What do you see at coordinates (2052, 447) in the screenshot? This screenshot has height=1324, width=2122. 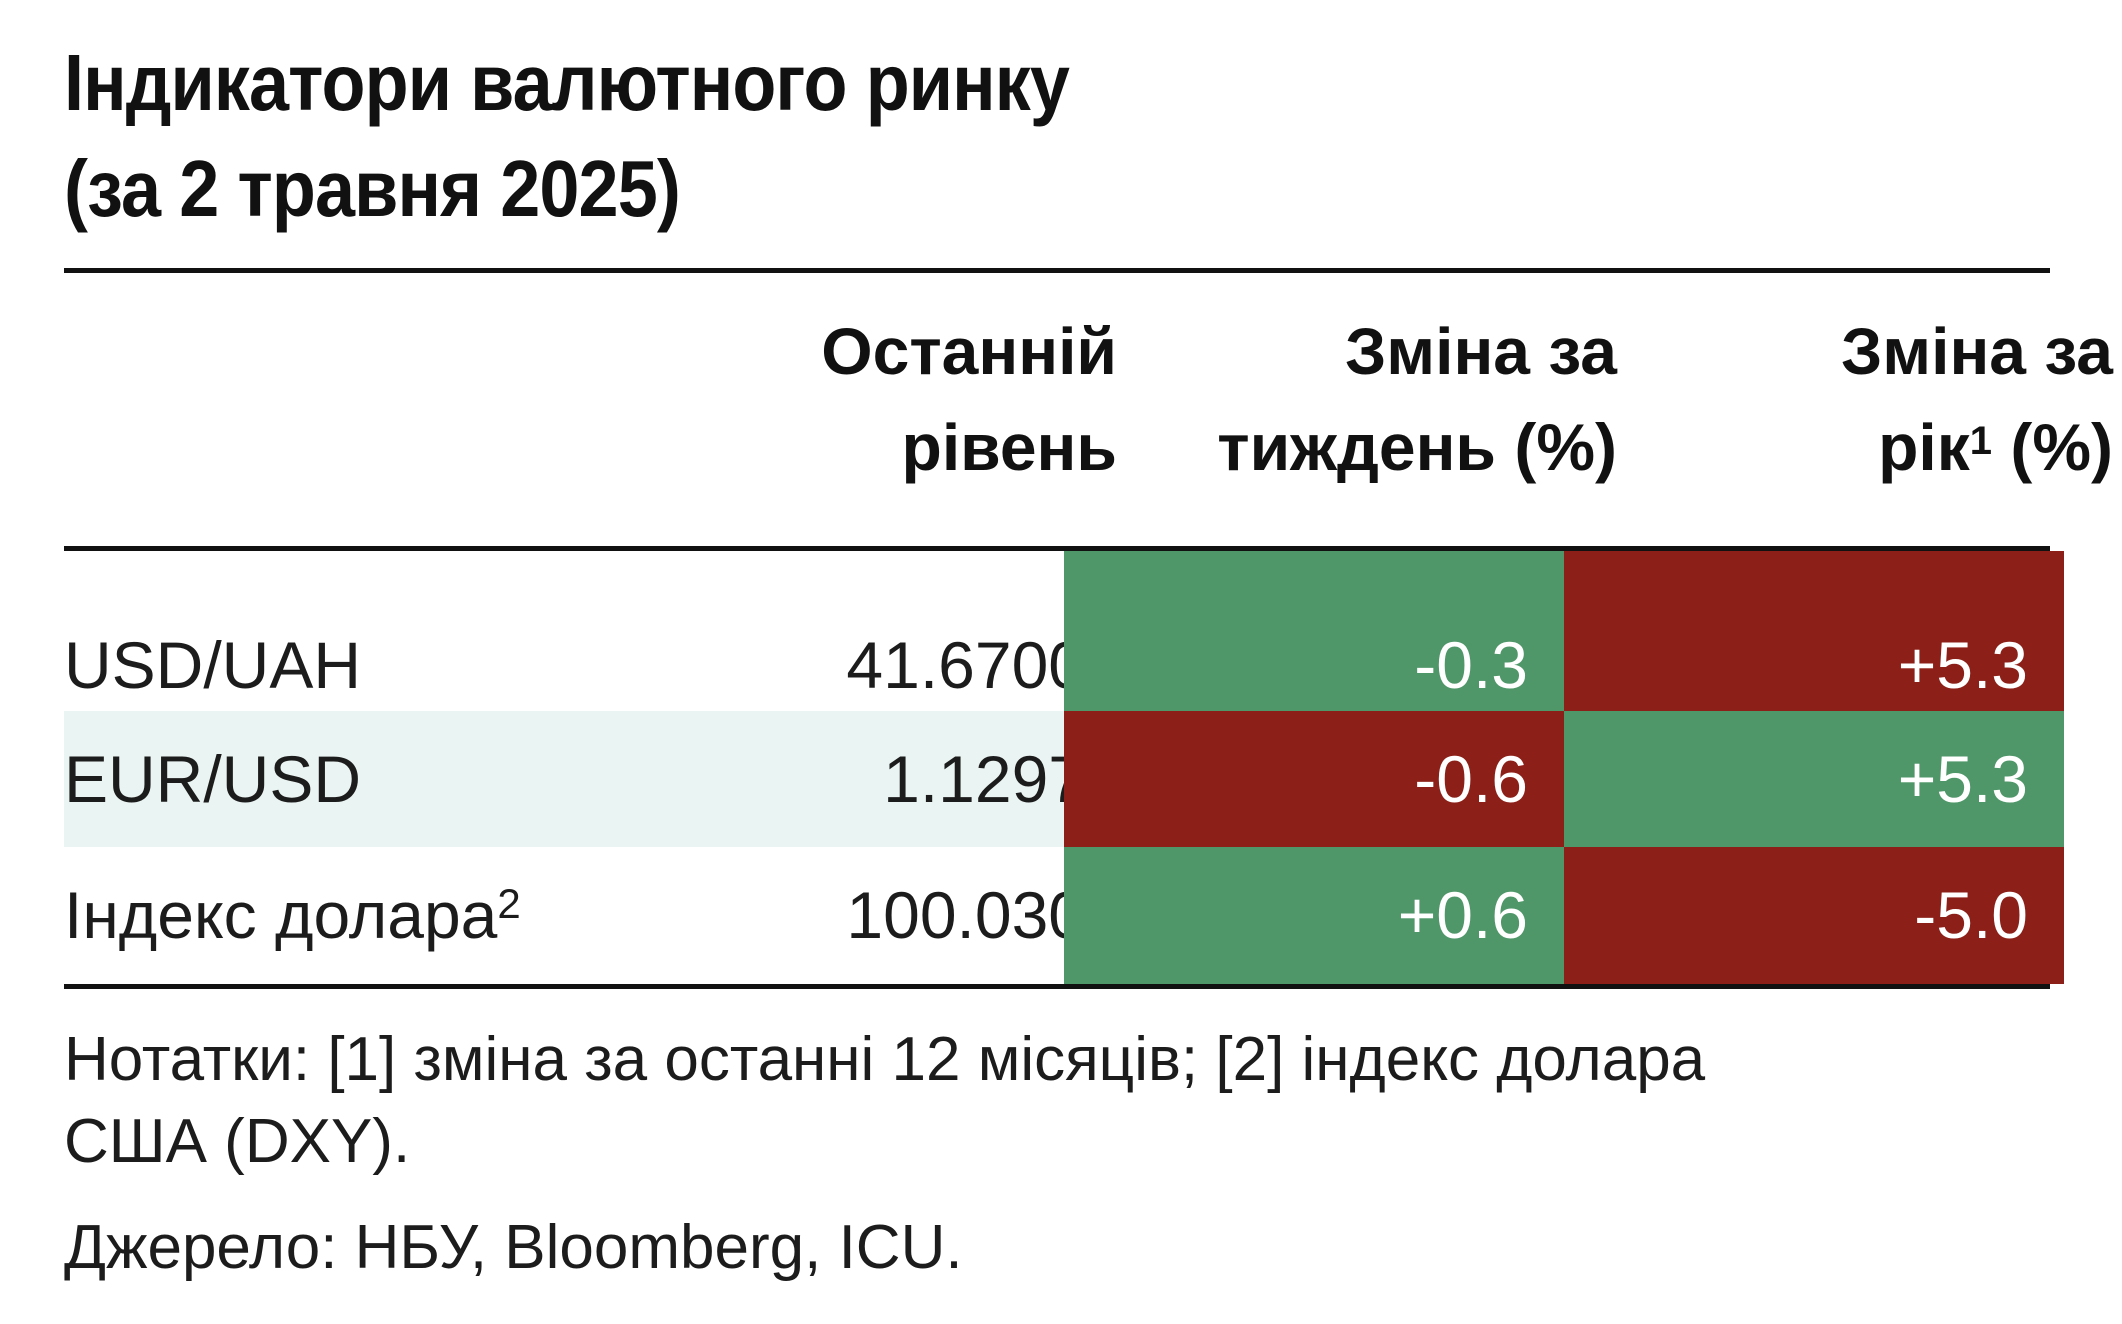 I see `header-year-unit: (%)` at bounding box center [2052, 447].